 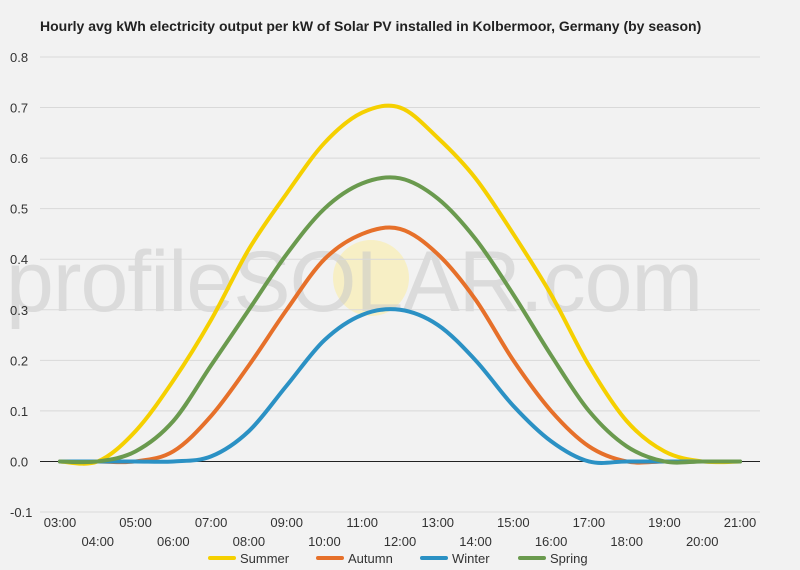 I want to click on y-tick-label: 0.5, so click(x=19, y=209).